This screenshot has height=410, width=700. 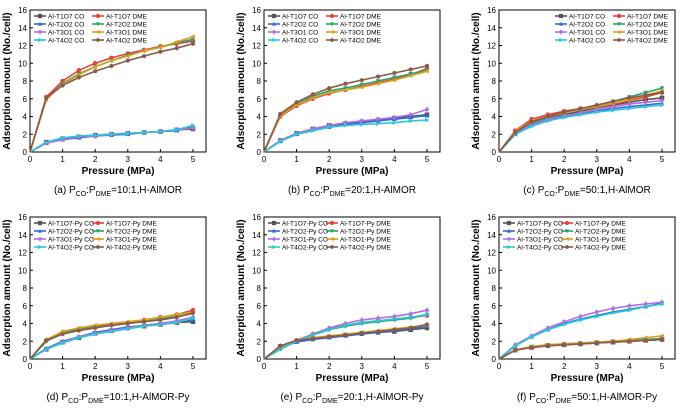 I want to click on panel-e-xlabel: Pressure (MPa), so click(x=352, y=378).